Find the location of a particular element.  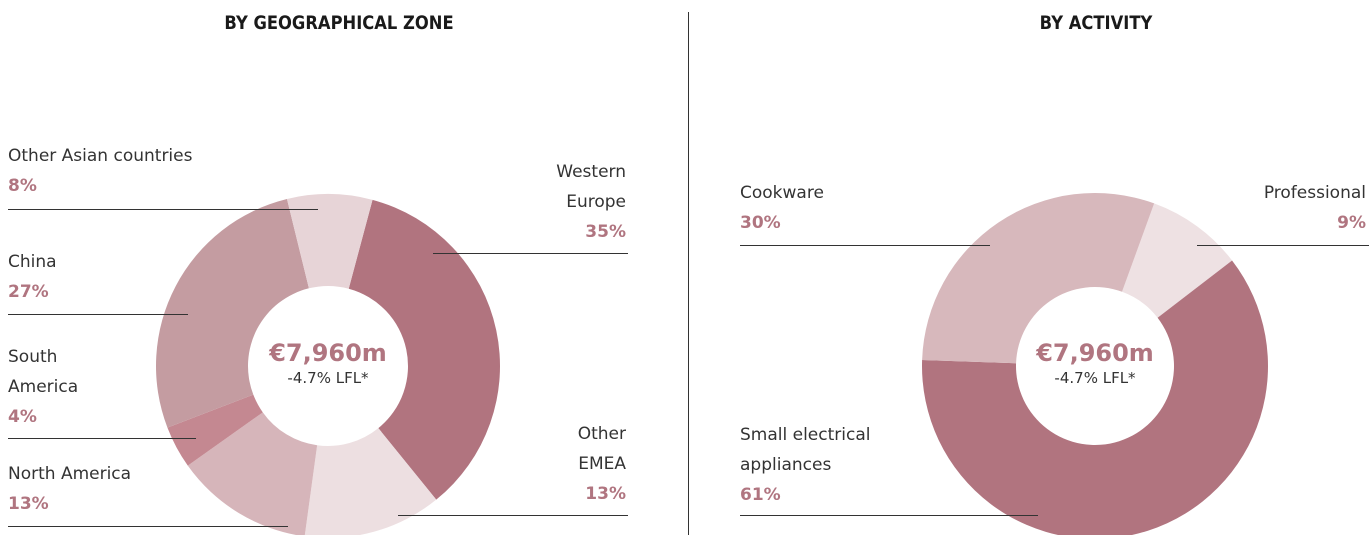

chart-title-geo: BY GEOGRAPHICAL ZONE is located at coordinates (339, 23).